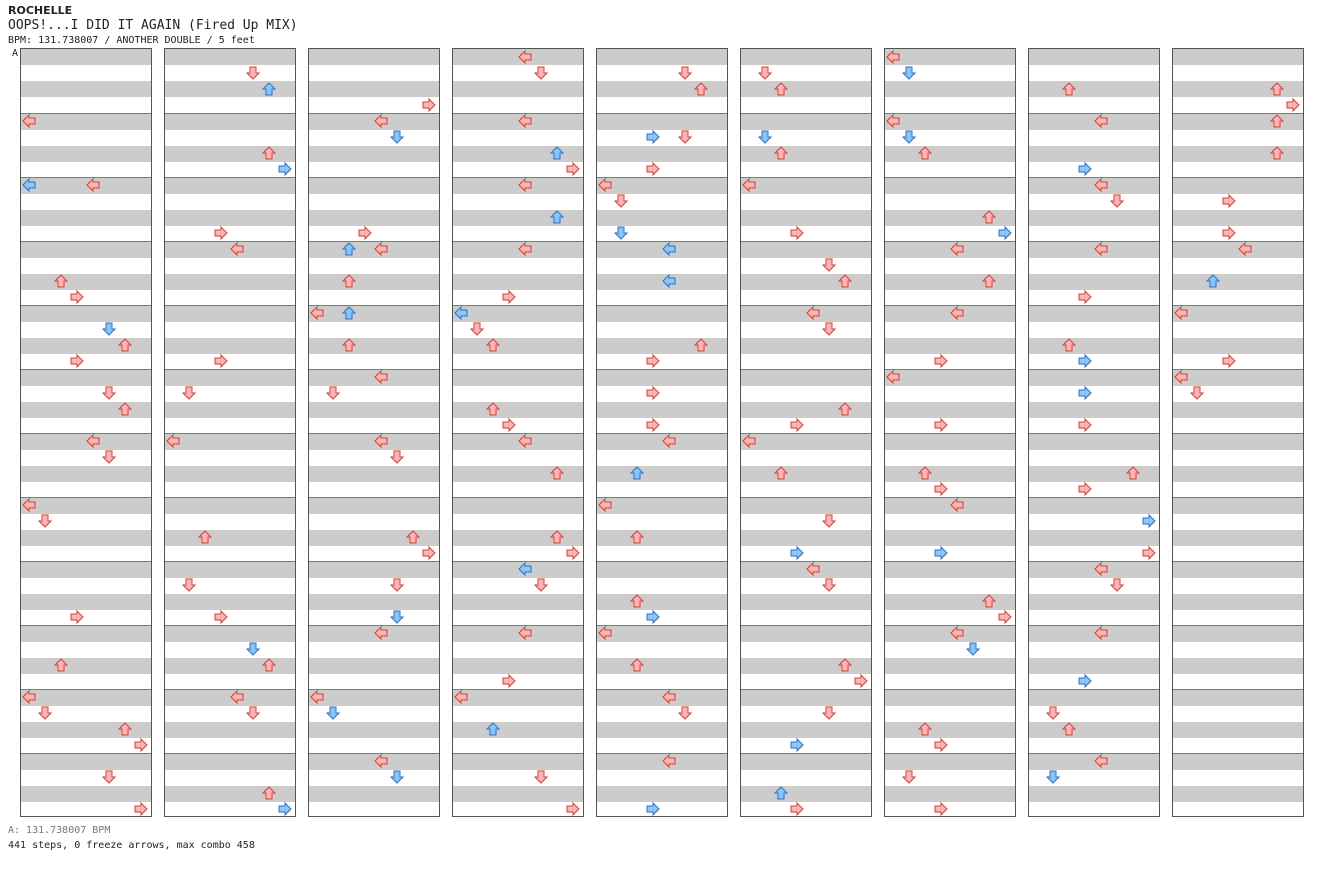  I want to click on song-title: OOPS!...I DID IT AGAIN (Fired Up MIX), so click(153, 25).